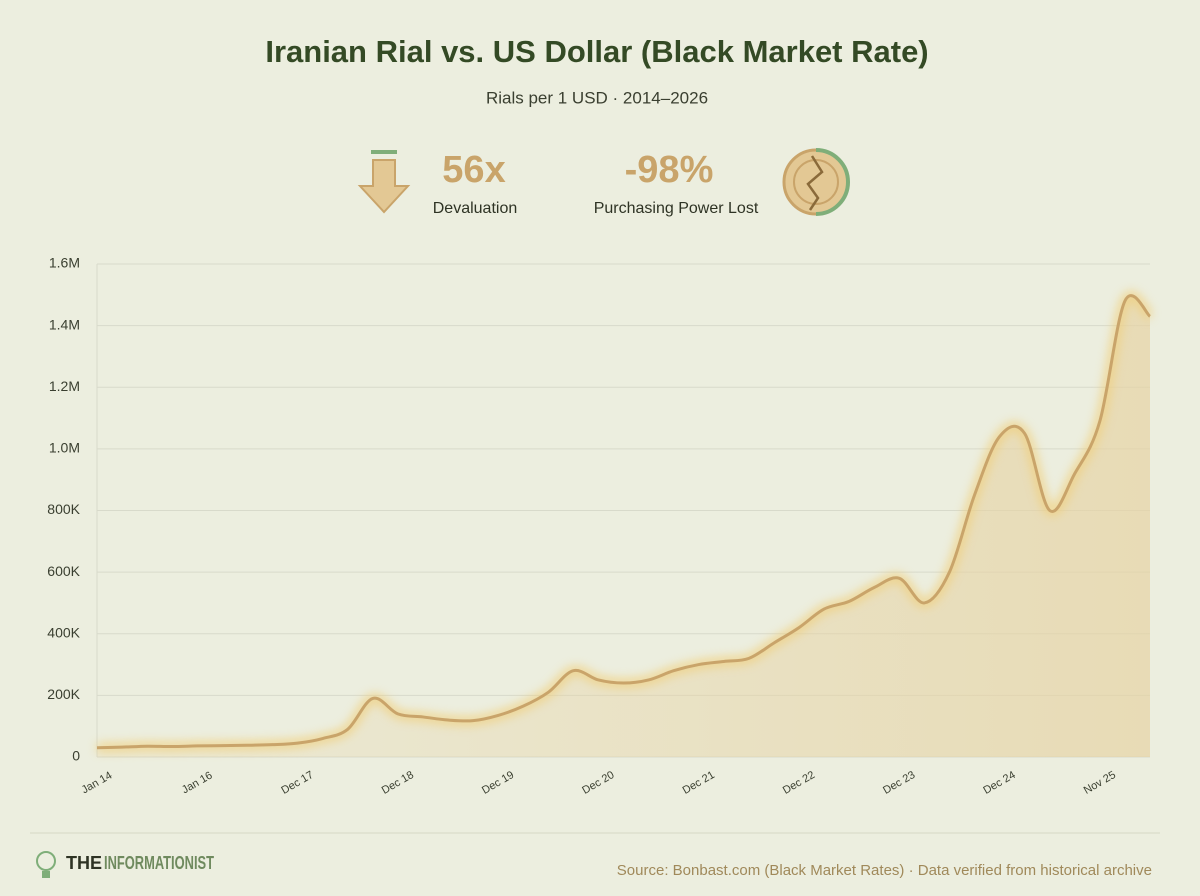 This screenshot has height=896, width=1200. I want to click on stat-value: 56x, so click(473, 170).